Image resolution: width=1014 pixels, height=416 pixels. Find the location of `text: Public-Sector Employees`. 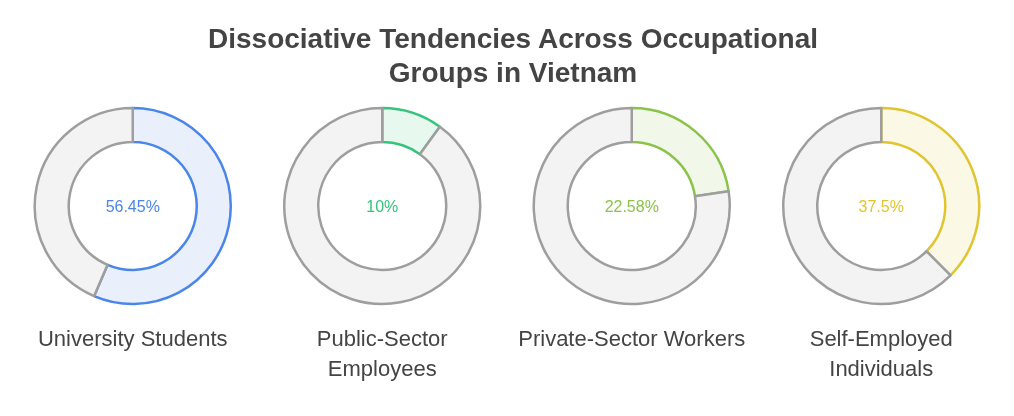

text: Public-Sector Employees is located at coordinates (382, 353).